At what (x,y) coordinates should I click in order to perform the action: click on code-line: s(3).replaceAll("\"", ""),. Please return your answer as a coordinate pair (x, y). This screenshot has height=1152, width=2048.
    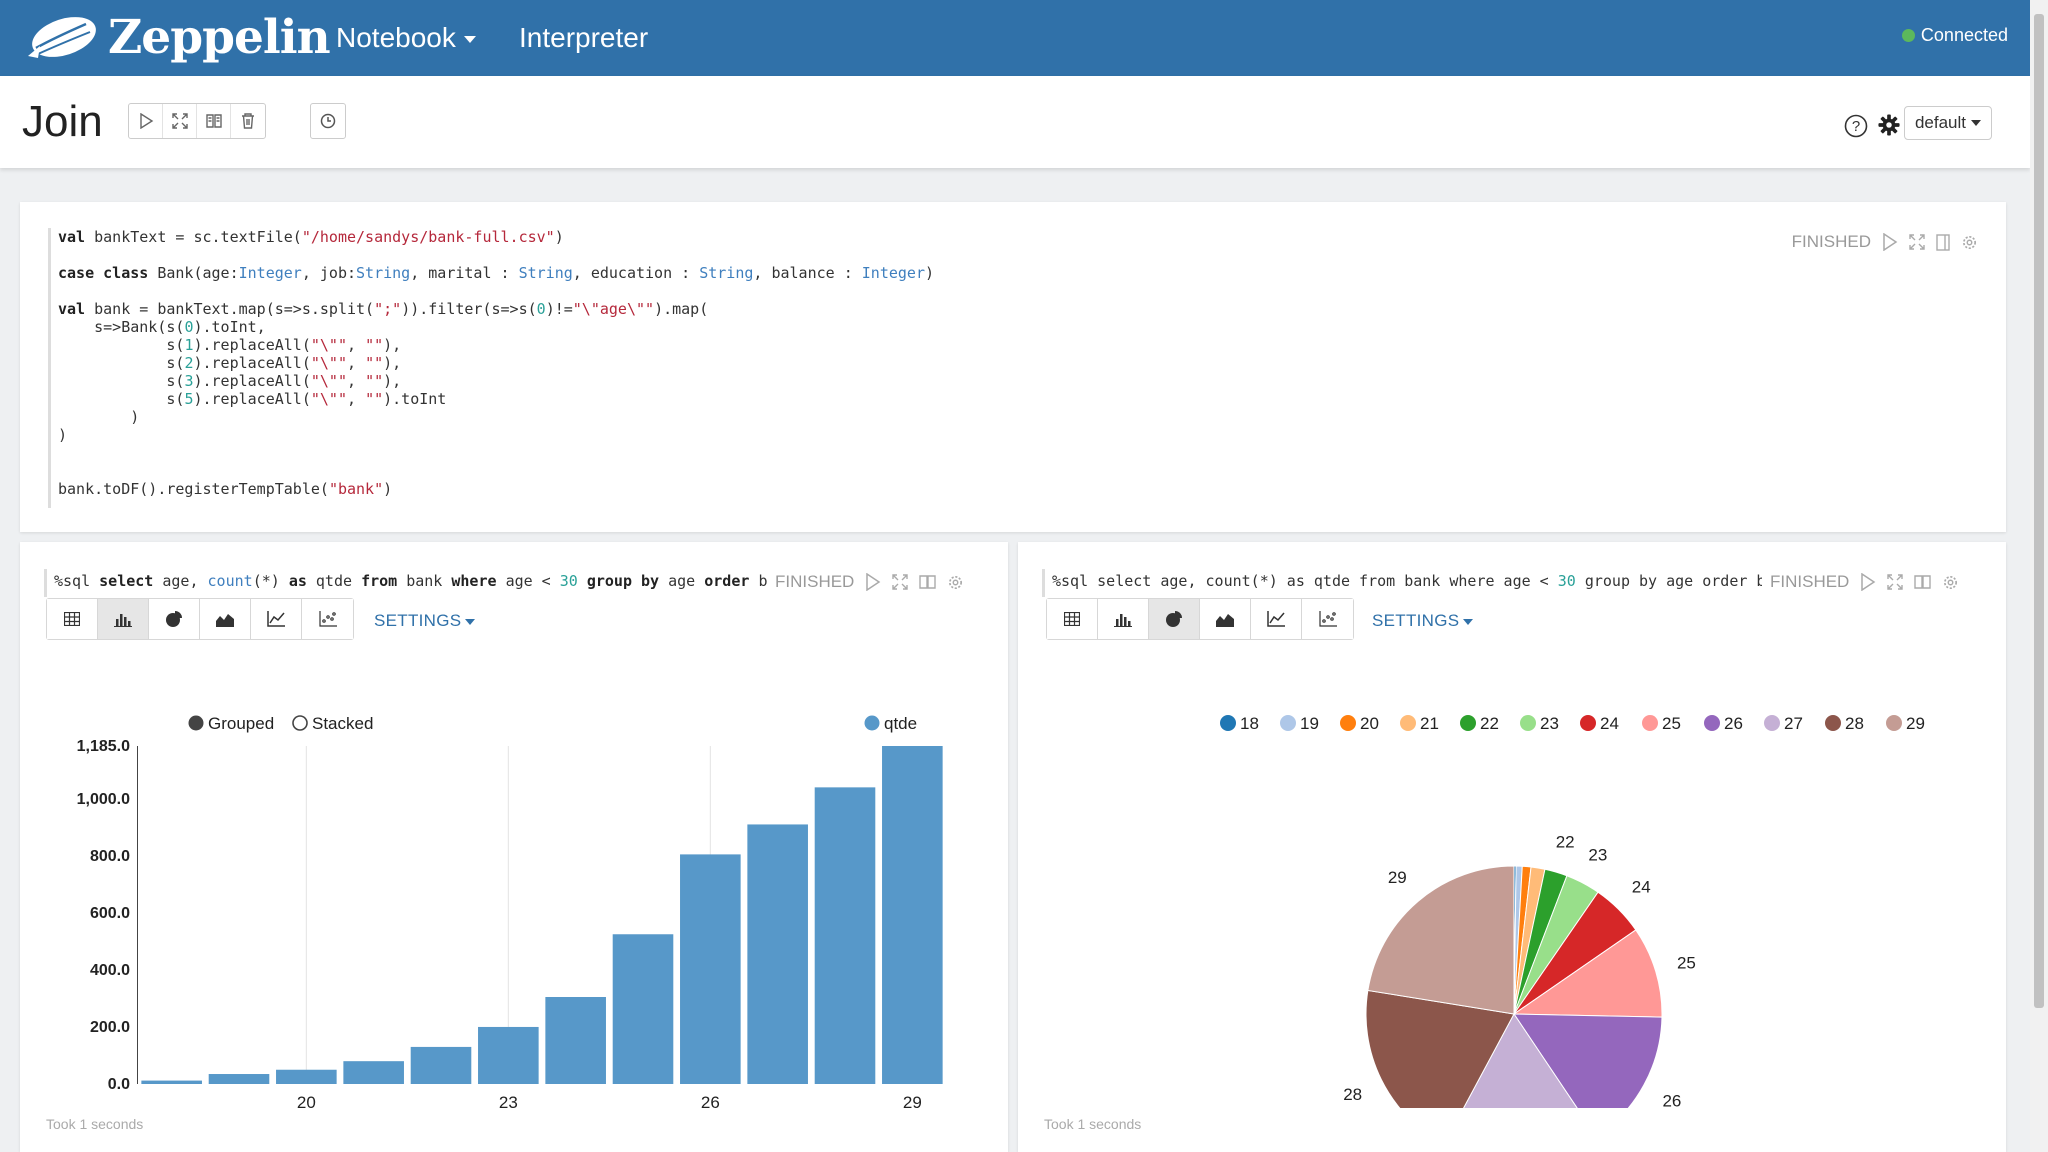
    Looking at the image, I should click on (230, 381).